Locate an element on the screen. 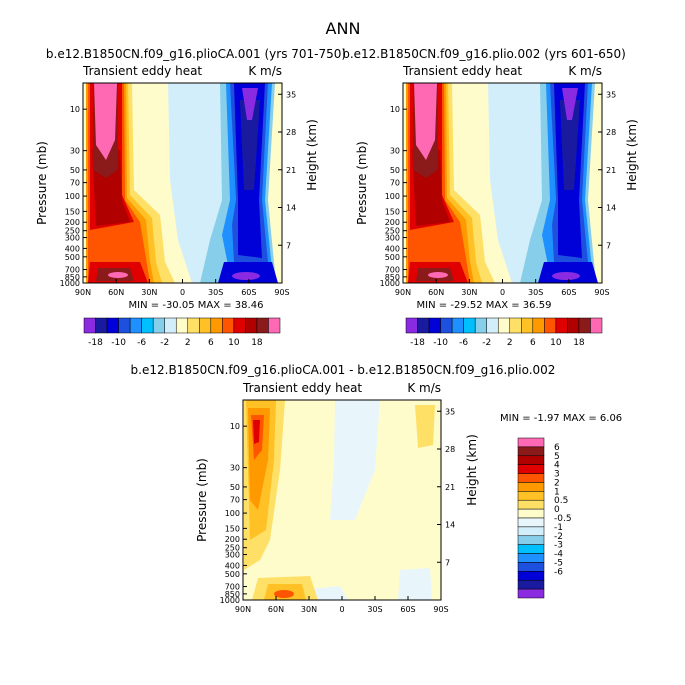 Image resolution: width=685 pixels, height=685 pixels. panel-3-ytick-label: 400 is located at coordinates (232, 565).